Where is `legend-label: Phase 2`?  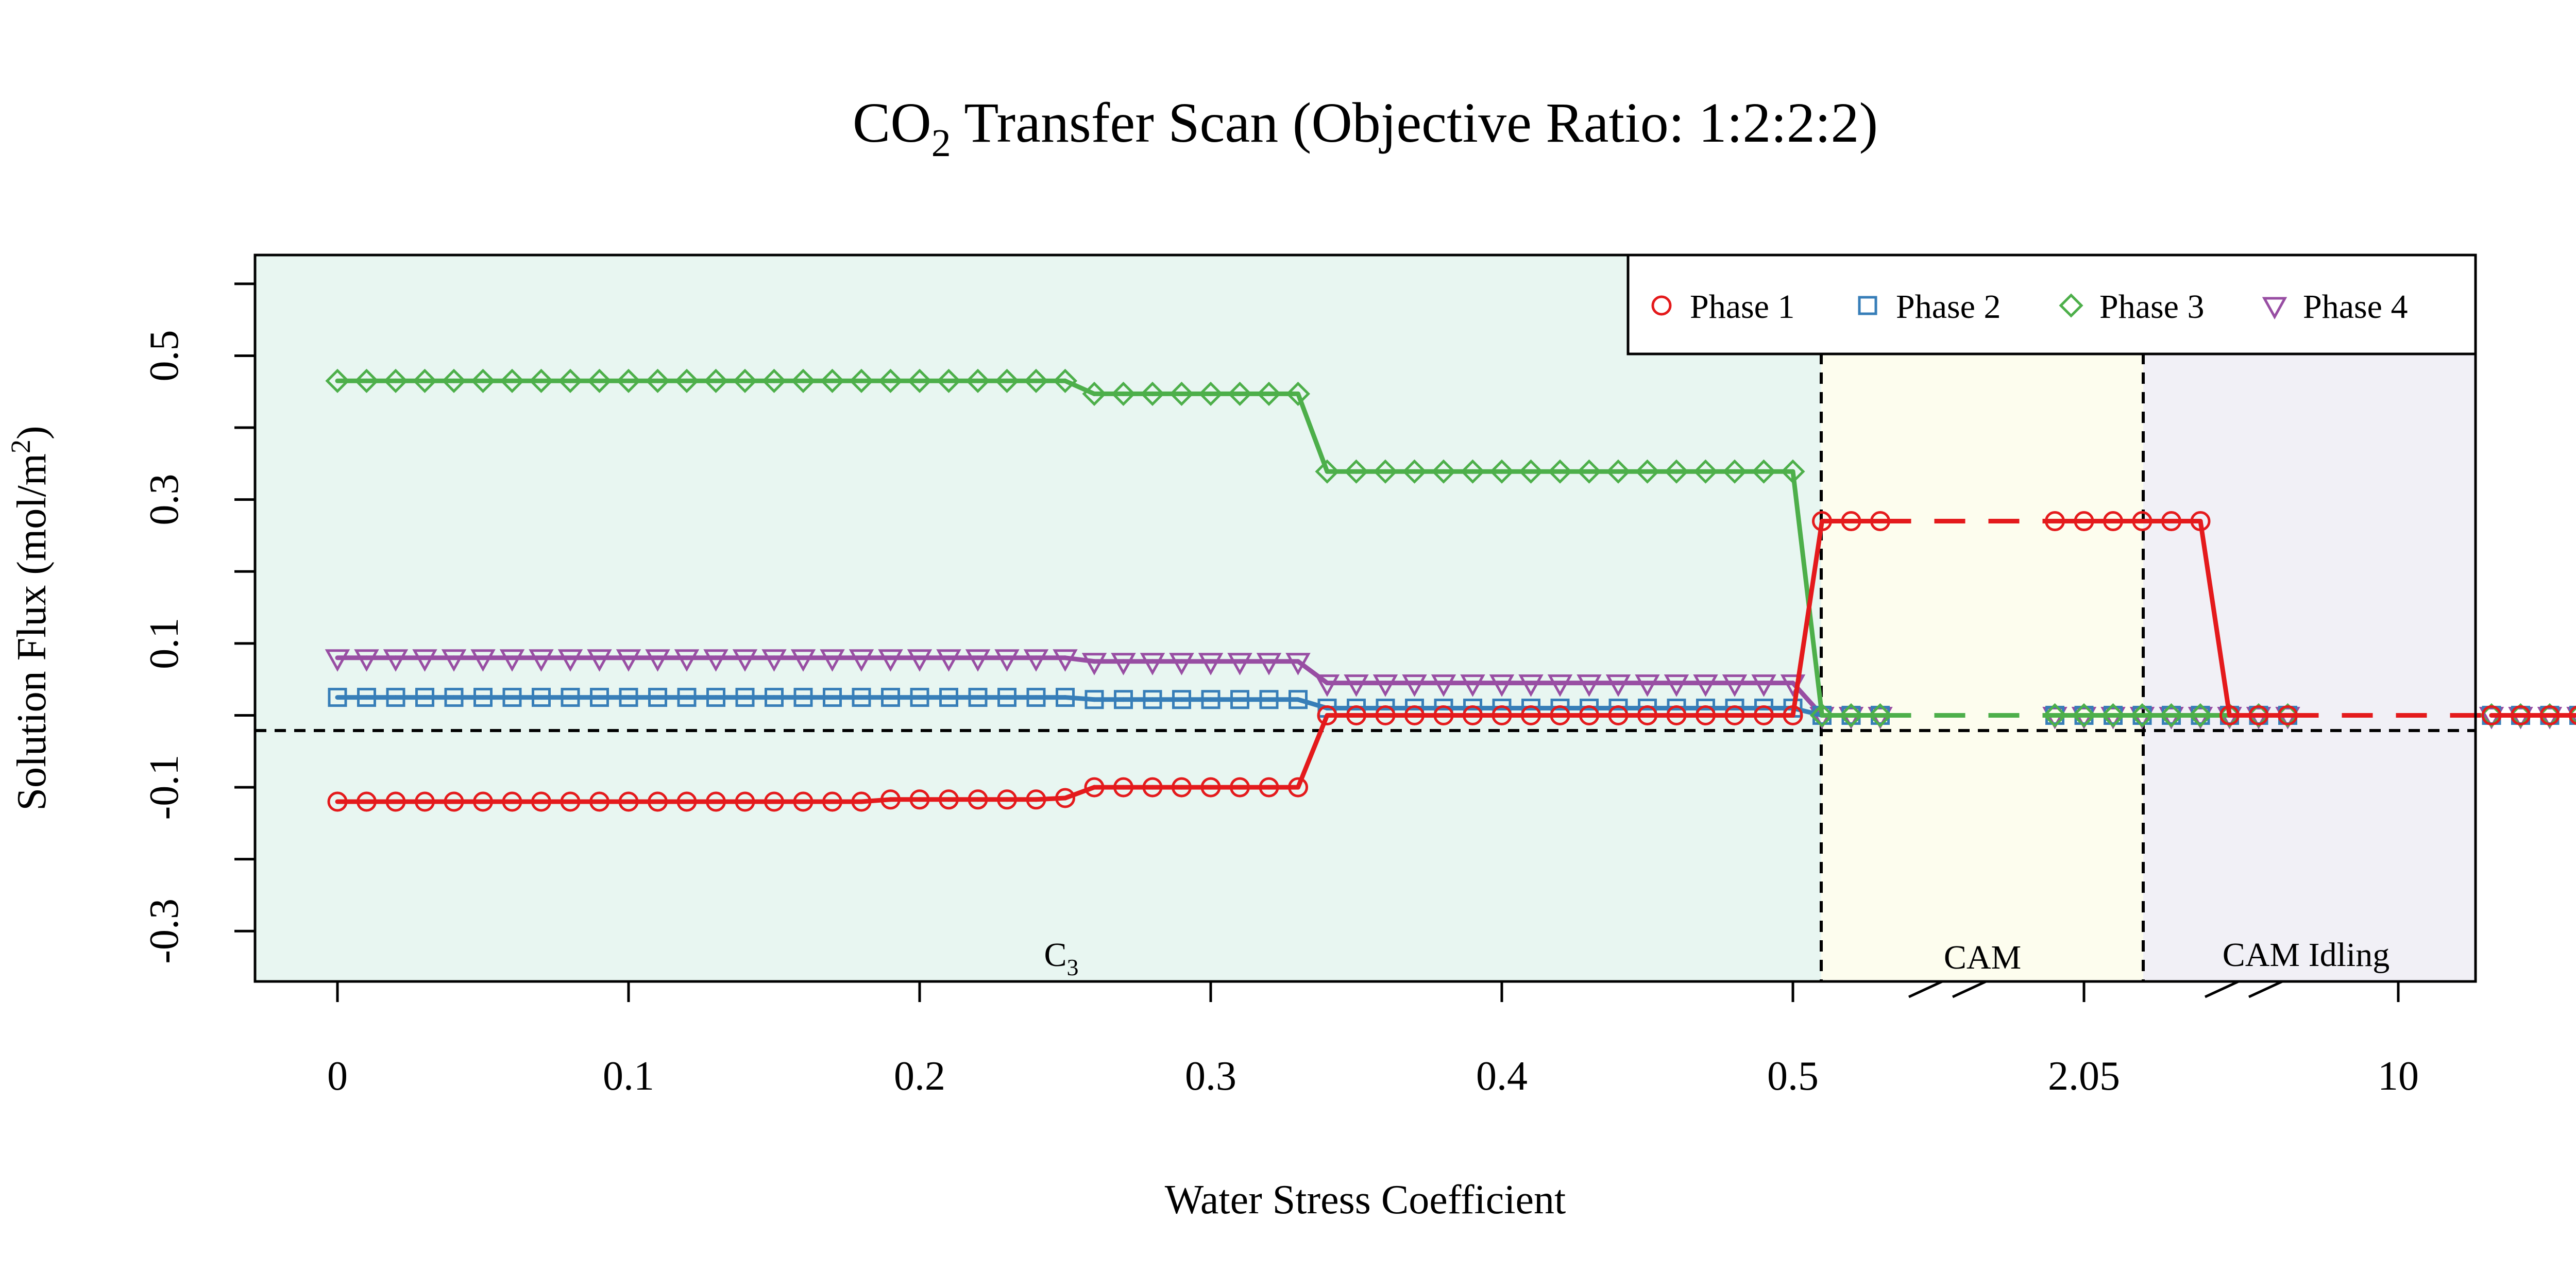
legend-label: Phase 2 is located at coordinates (1948, 307).